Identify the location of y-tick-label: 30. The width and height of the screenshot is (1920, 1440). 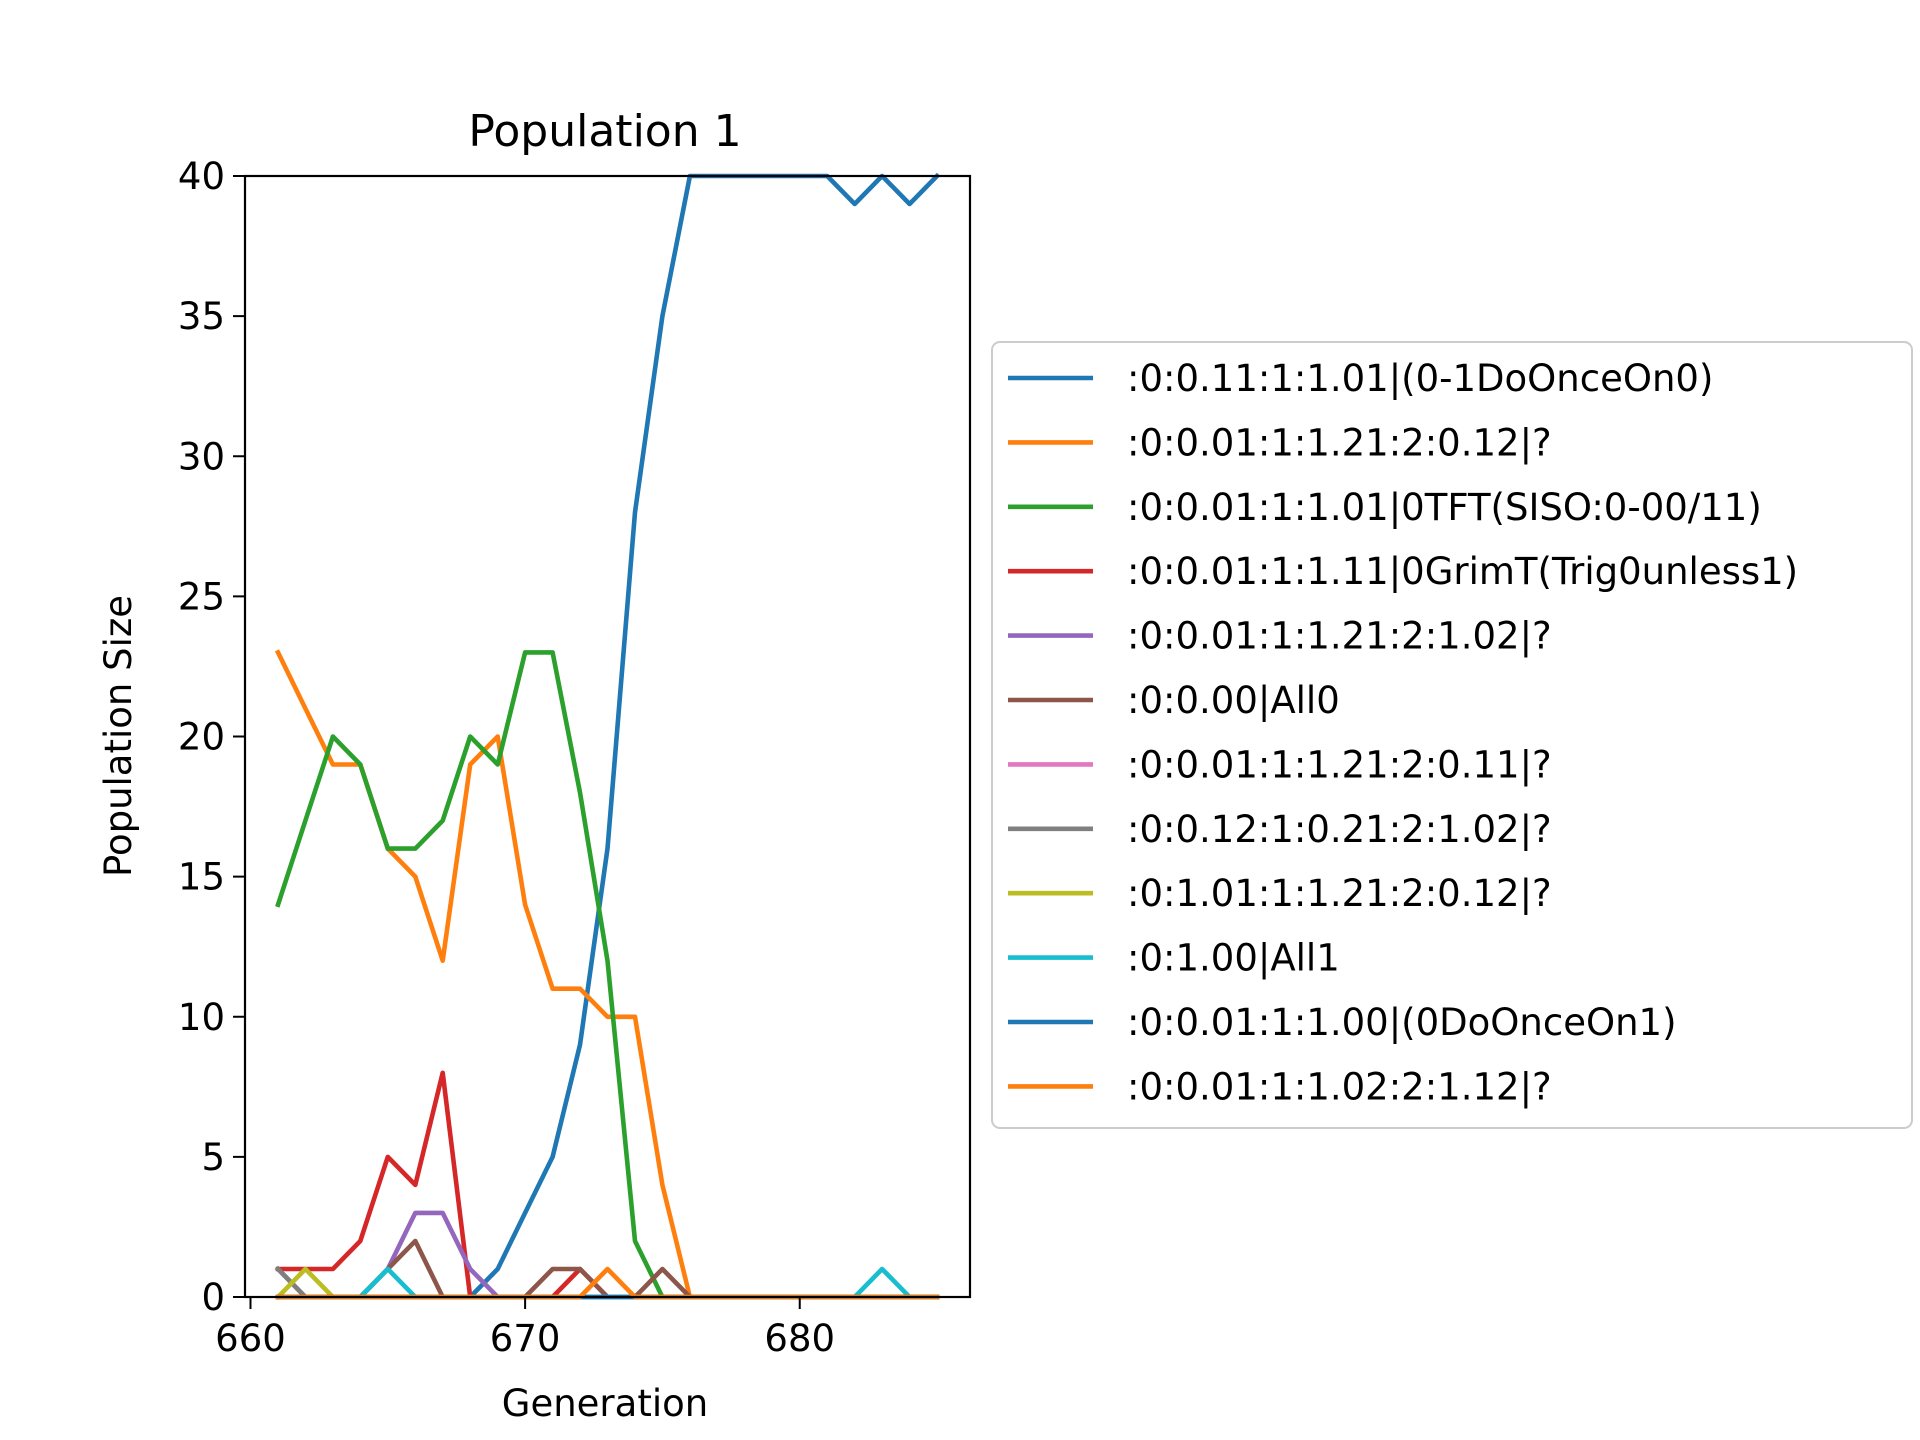
(201, 456).